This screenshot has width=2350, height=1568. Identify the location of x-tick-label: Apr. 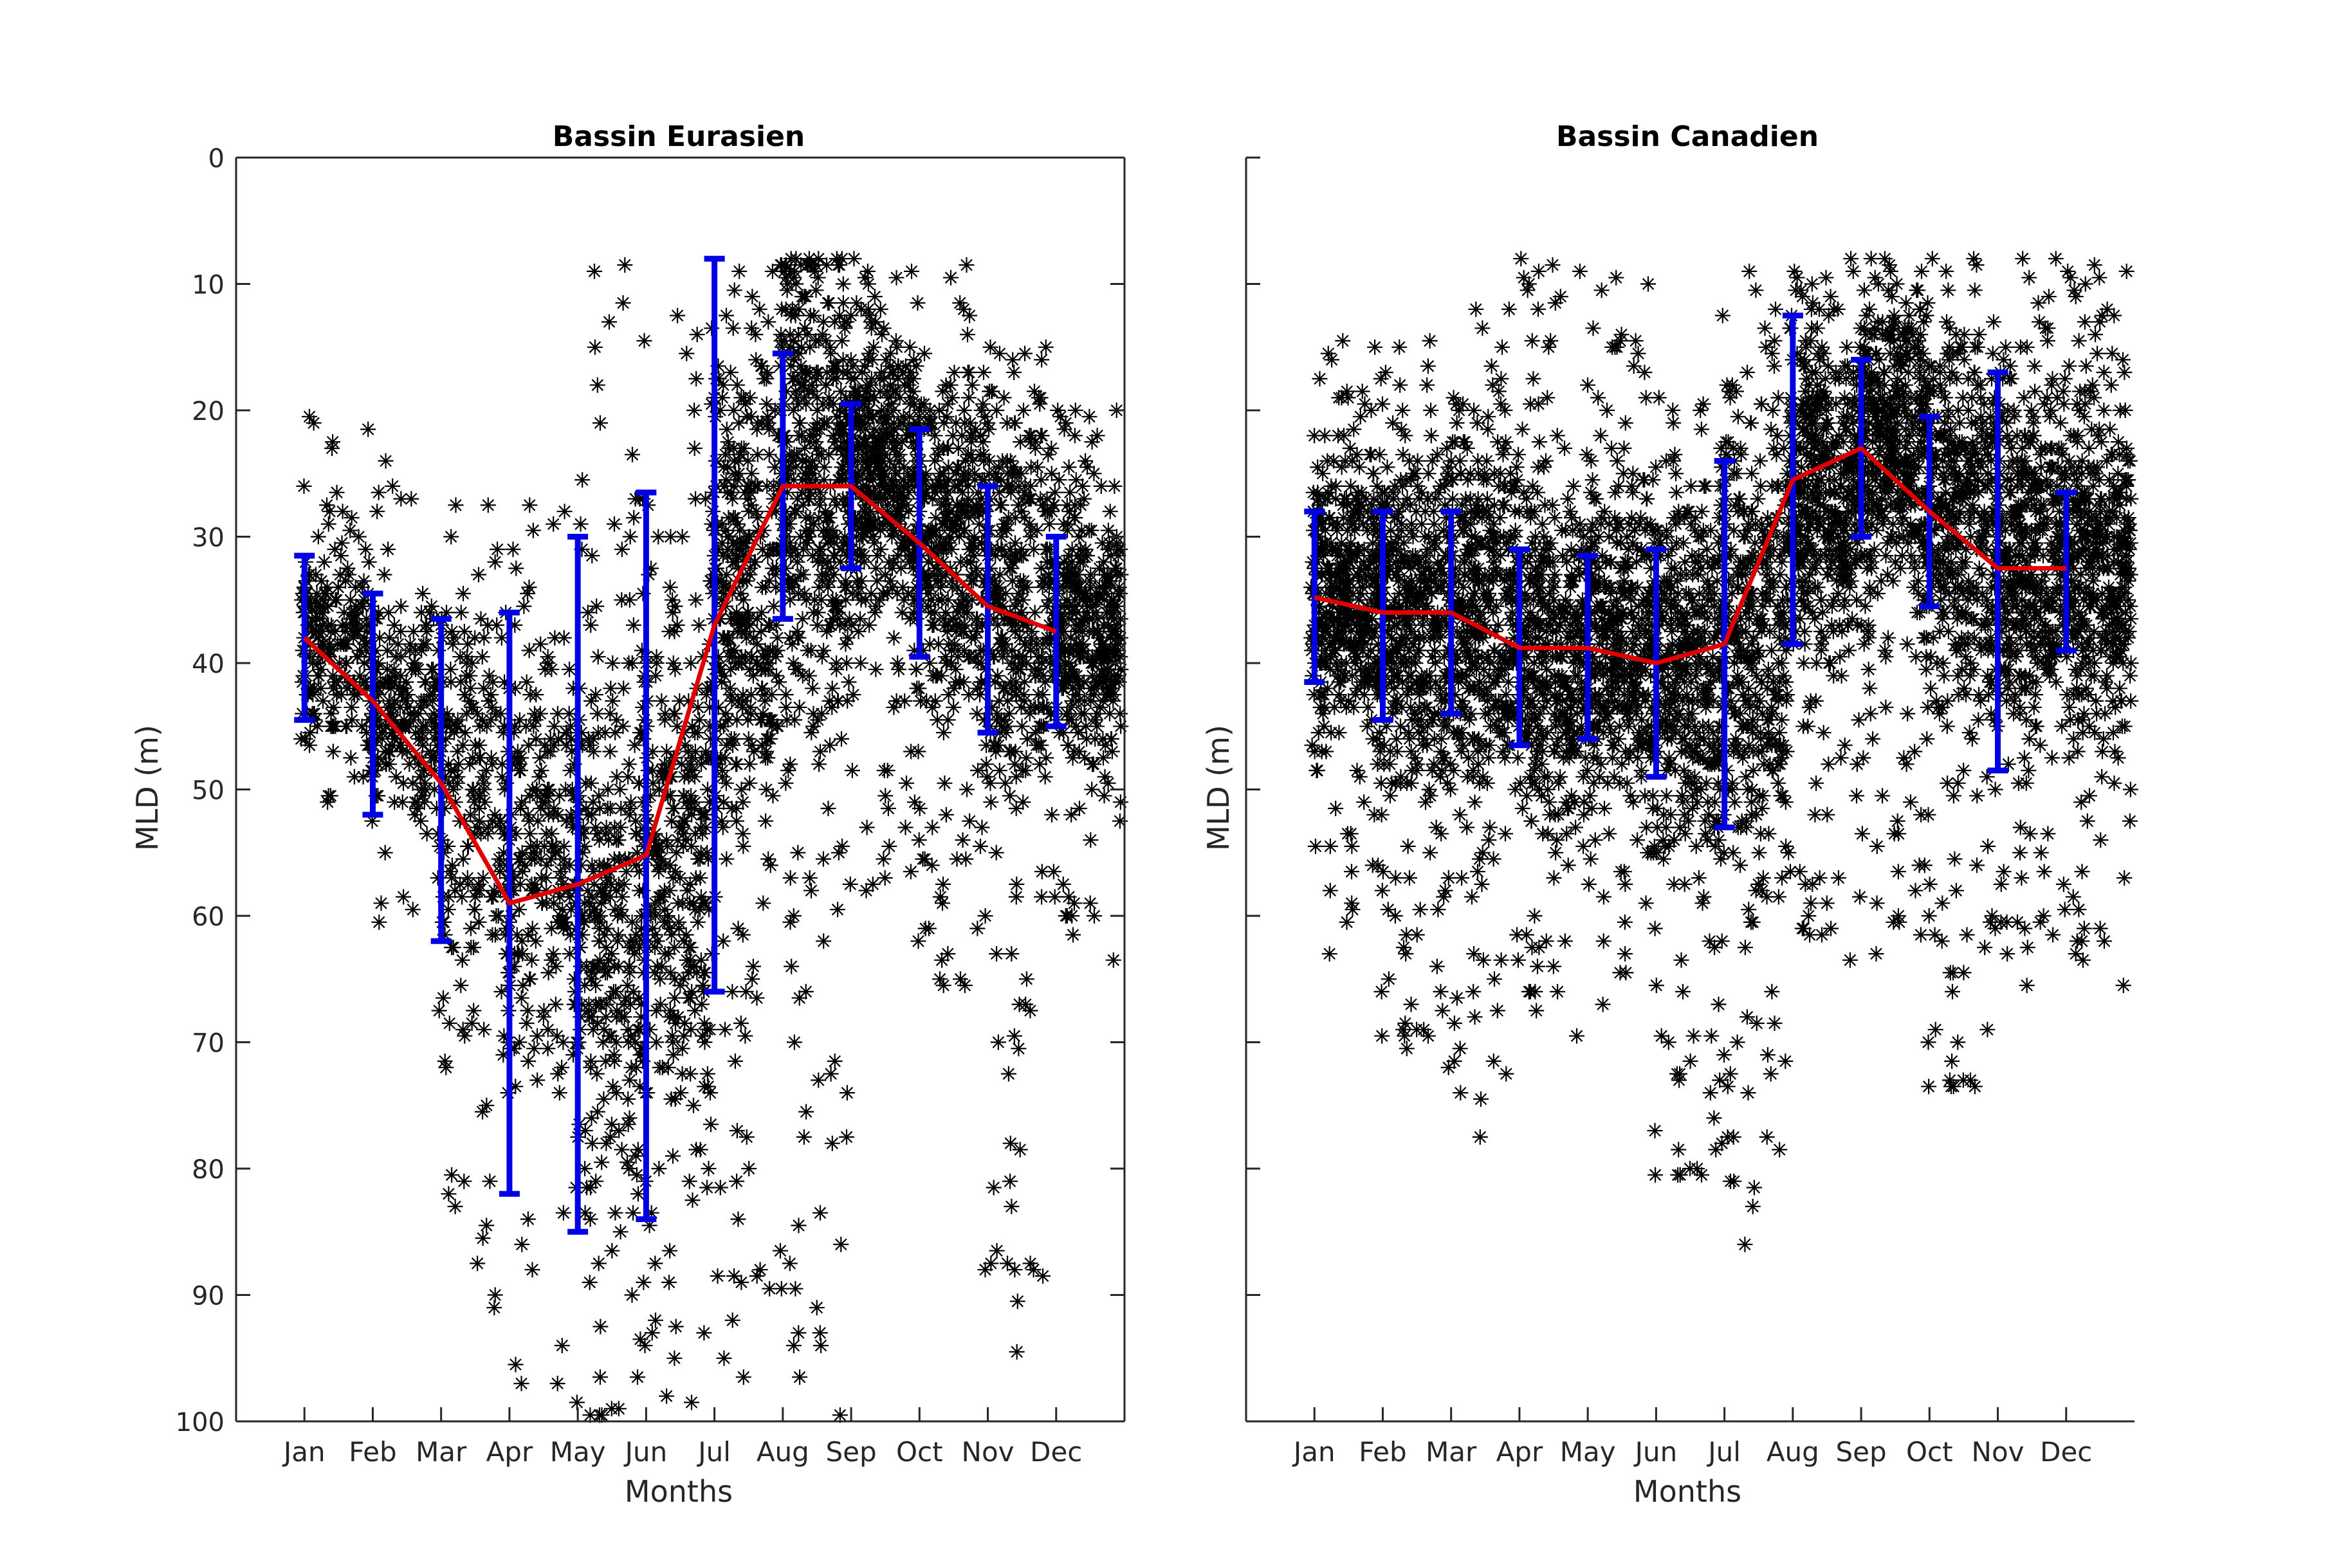
(509, 1452).